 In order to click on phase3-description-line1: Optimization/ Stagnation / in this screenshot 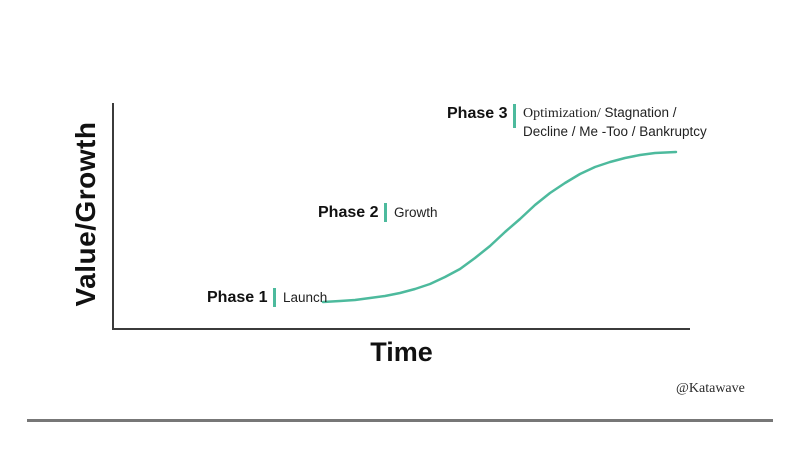, I will do `click(615, 113)`.